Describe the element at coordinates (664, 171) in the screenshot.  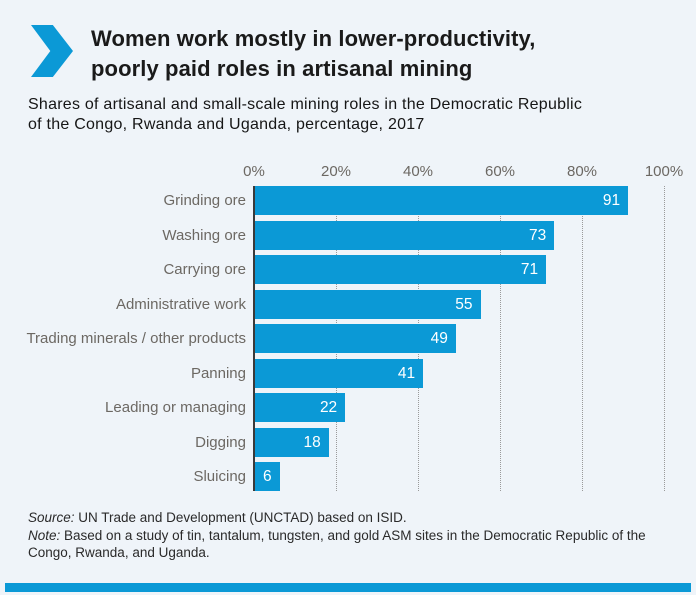
I see `x-tick-label: 100%` at that location.